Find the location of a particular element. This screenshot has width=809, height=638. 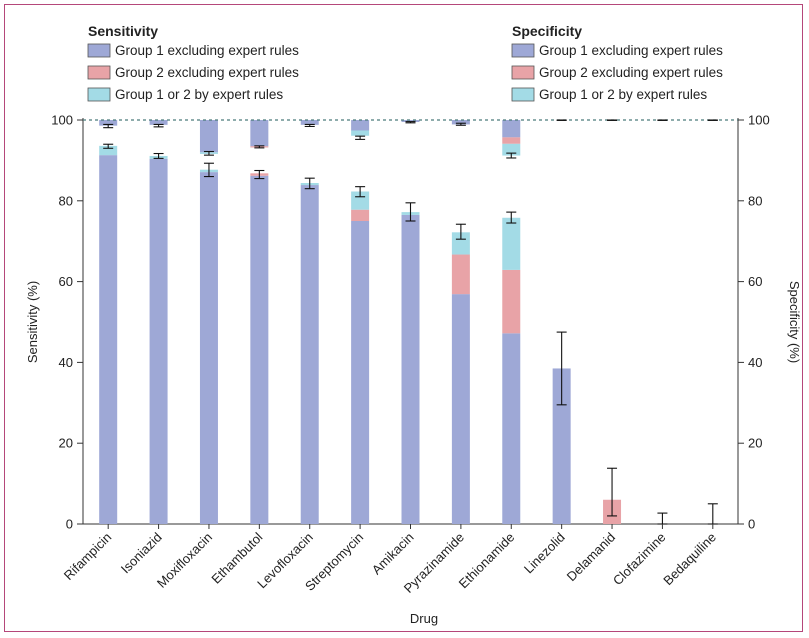

y-tick-label-right: 20 is located at coordinates (755, 443).